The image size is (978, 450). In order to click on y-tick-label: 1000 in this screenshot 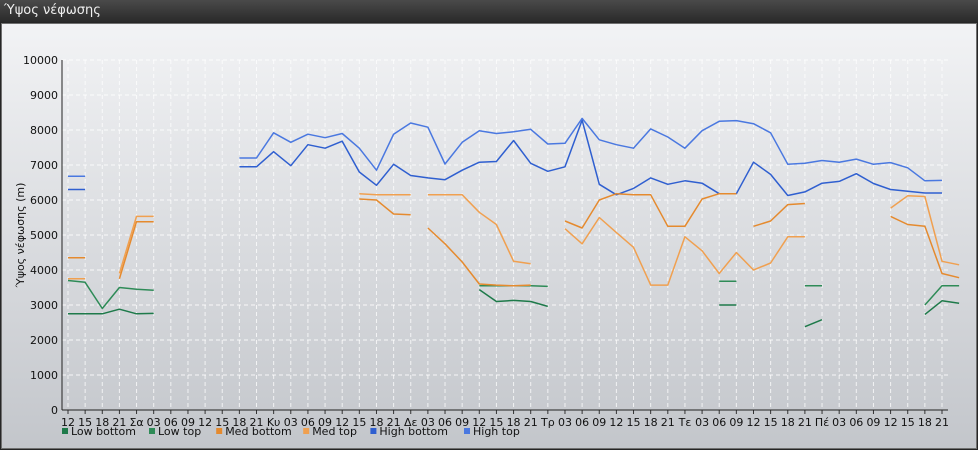, I will do `click(44, 375)`.